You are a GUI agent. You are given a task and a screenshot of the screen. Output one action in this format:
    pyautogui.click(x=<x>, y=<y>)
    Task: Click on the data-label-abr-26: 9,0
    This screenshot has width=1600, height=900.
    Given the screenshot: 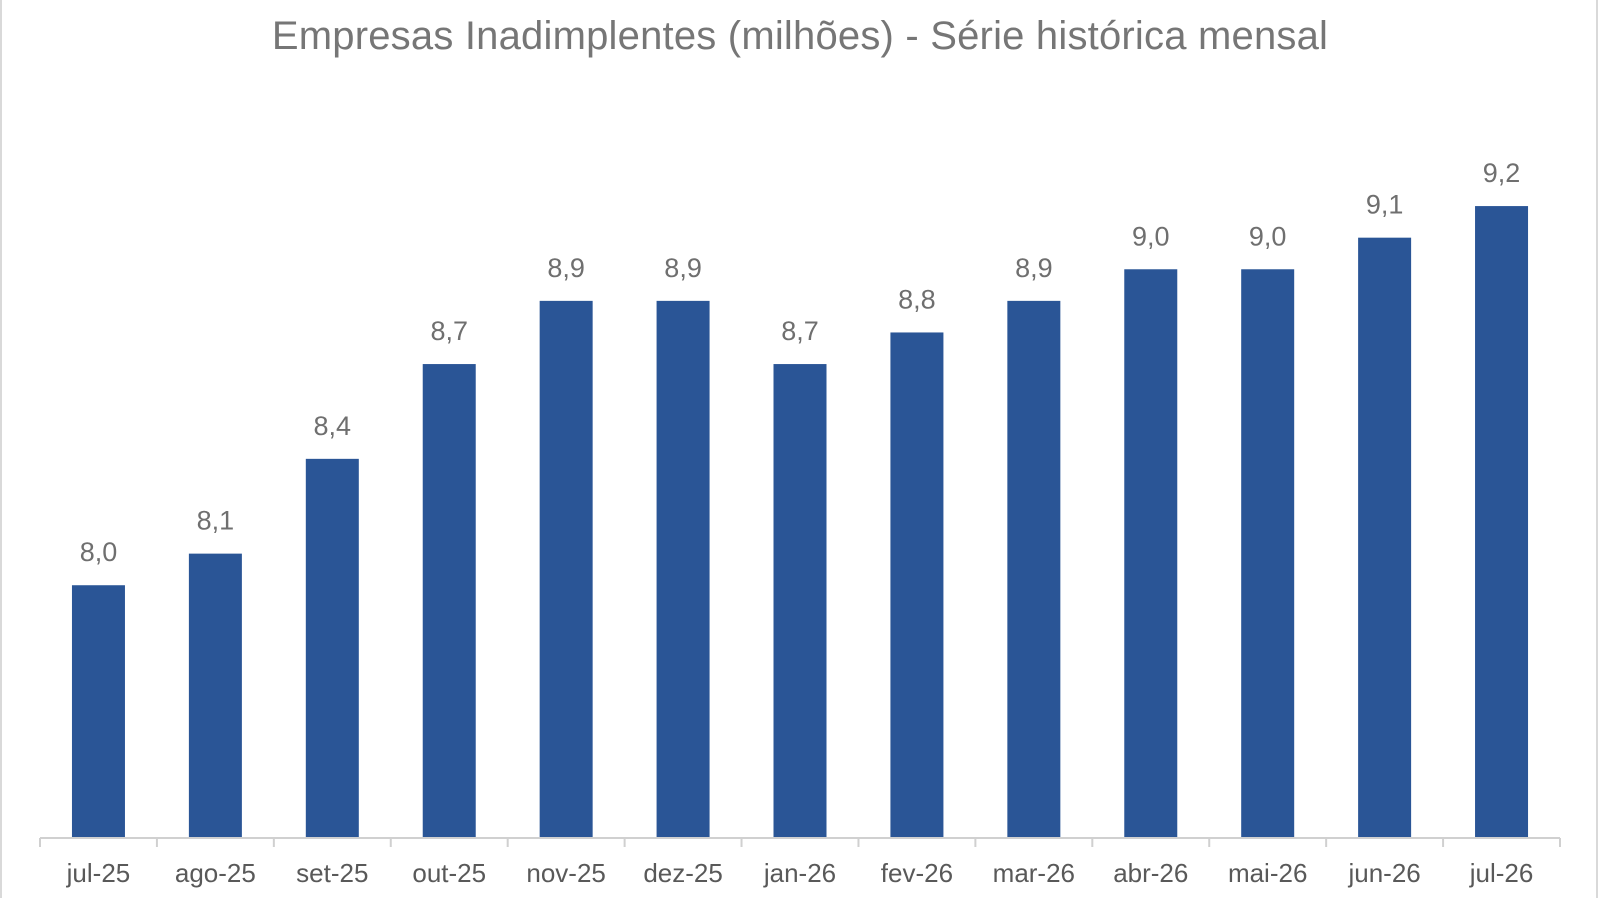 What is the action you would take?
    pyautogui.click(x=1151, y=236)
    